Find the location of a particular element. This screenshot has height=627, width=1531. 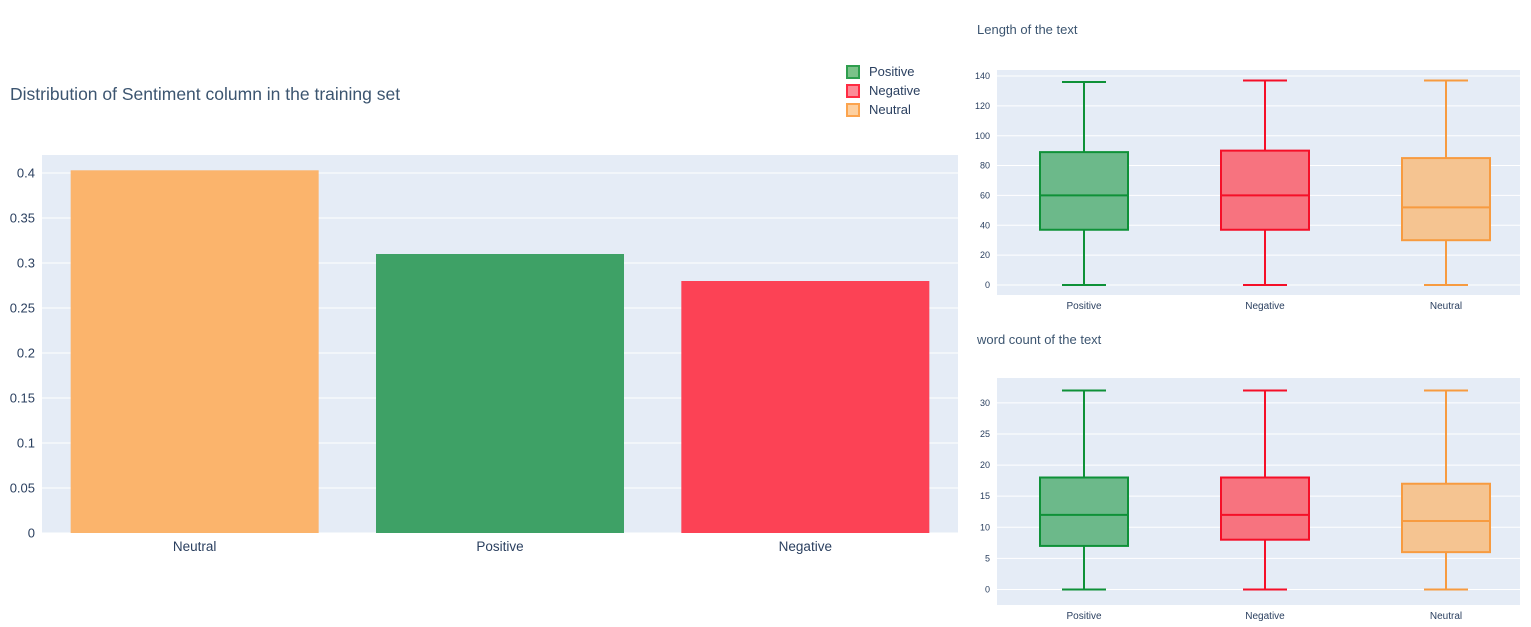

y-tick-label: 30 is located at coordinates (985, 403).